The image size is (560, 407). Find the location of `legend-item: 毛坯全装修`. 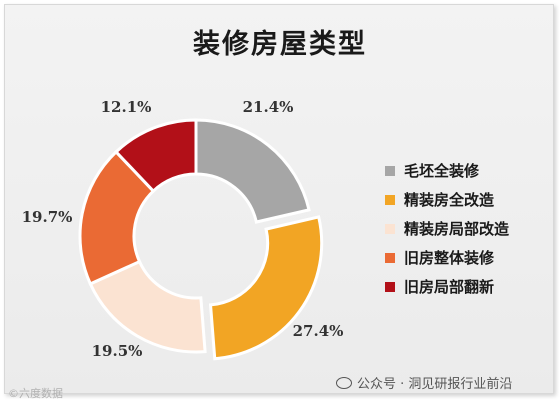

legend-item: 毛坯全装修 is located at coordinates (447, 170).